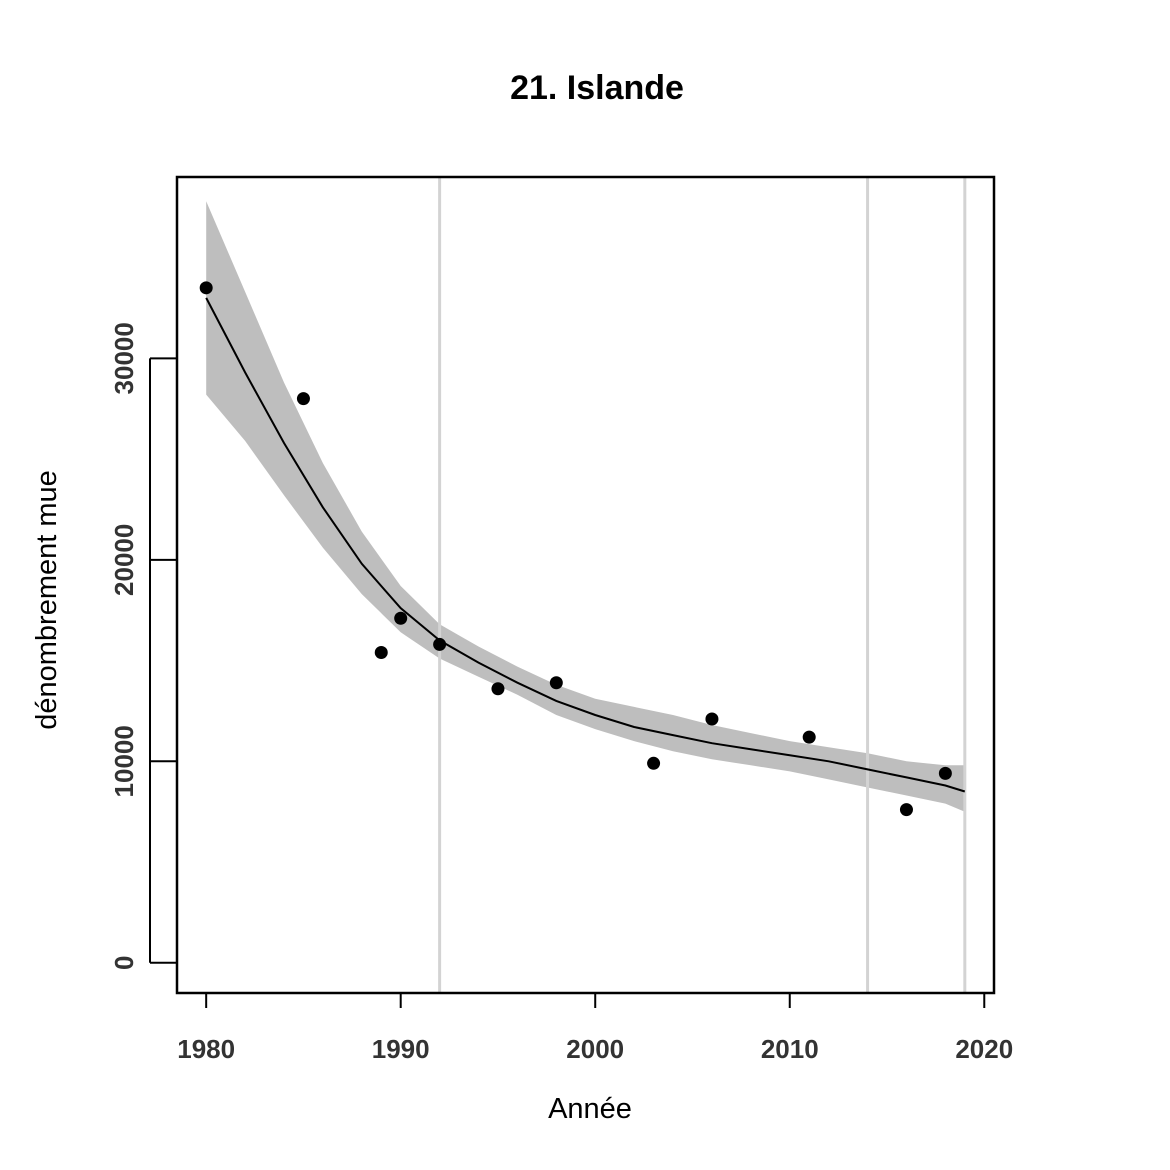 This screenshot has height=1170, width=1170. Describe the element at coordinates (654, 763) in the screenshot. I see `data-point-2003` at that location.